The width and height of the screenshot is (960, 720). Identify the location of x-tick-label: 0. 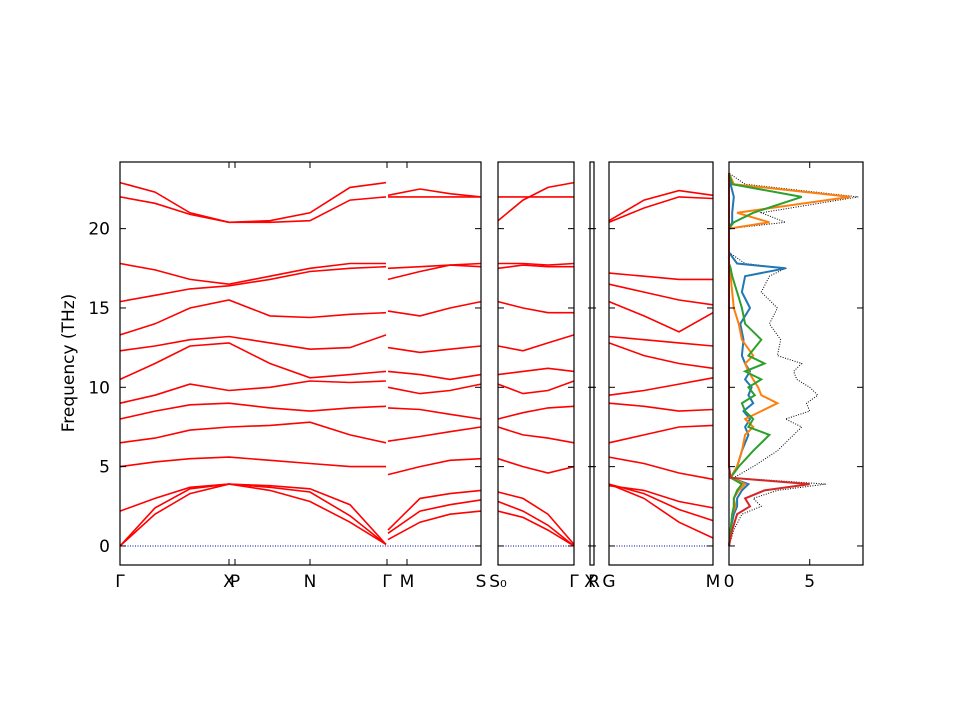
(729, 582).